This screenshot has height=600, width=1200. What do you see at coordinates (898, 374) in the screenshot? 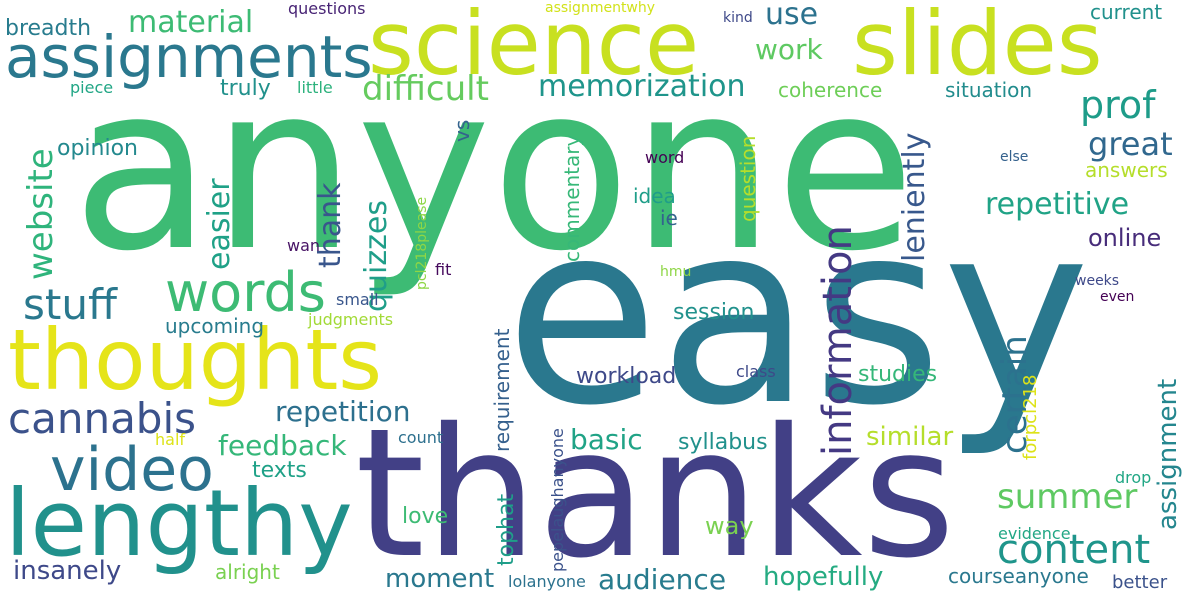
I see `word-studies: studies` at bounding box center [898, 374].